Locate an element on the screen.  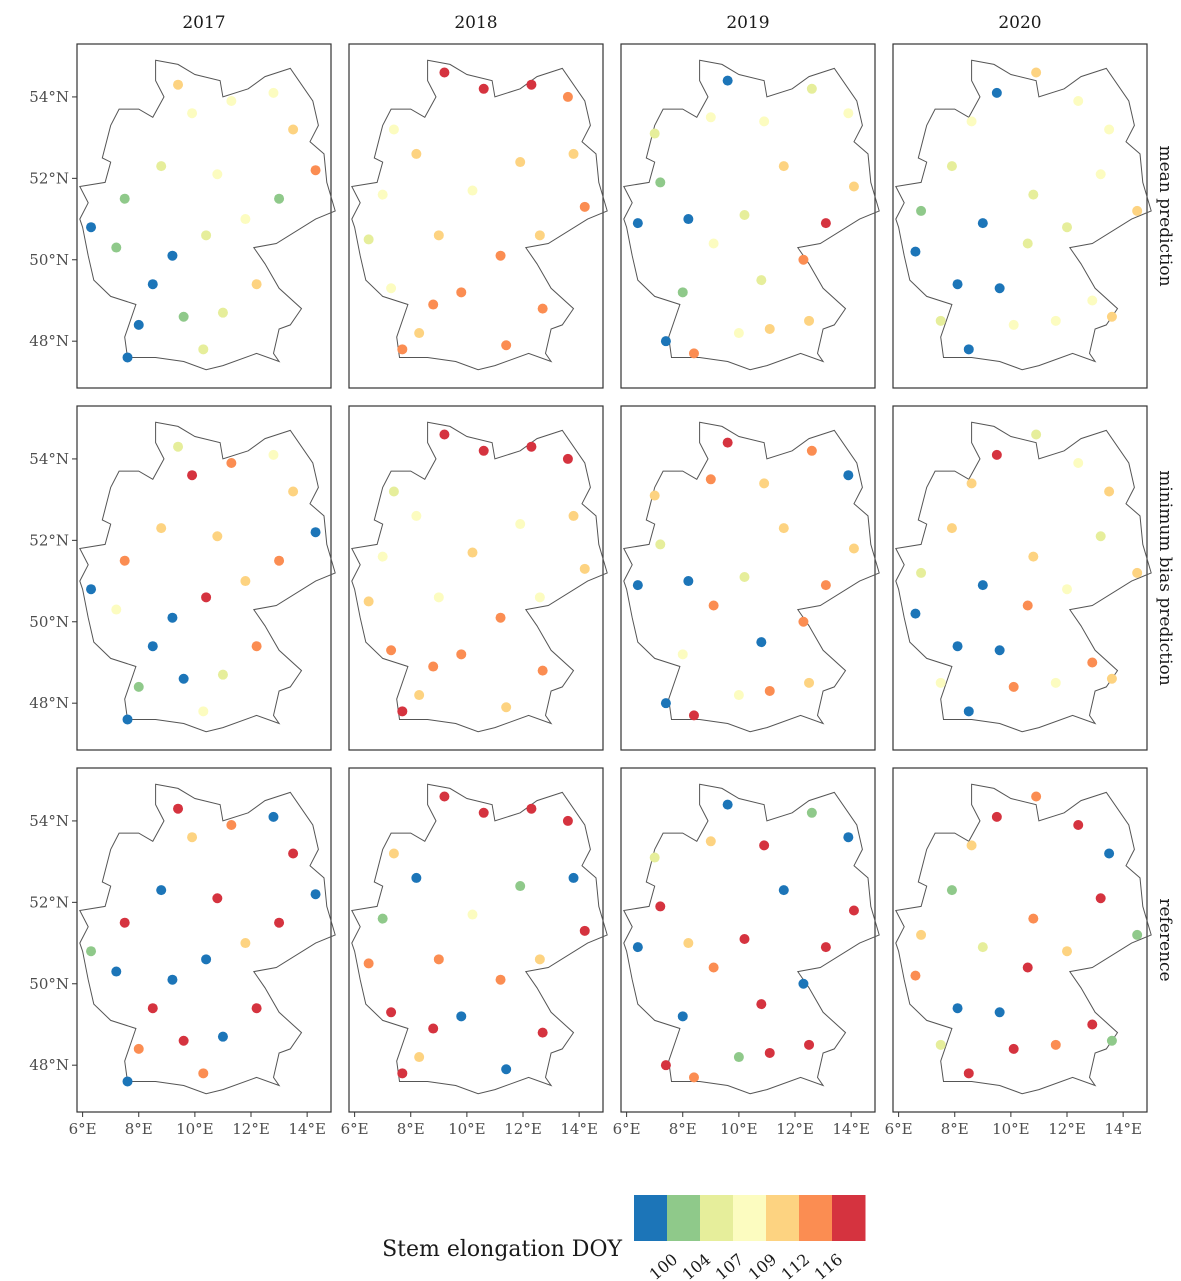
legend-label: 107 is located at coordinates (730, 1265).